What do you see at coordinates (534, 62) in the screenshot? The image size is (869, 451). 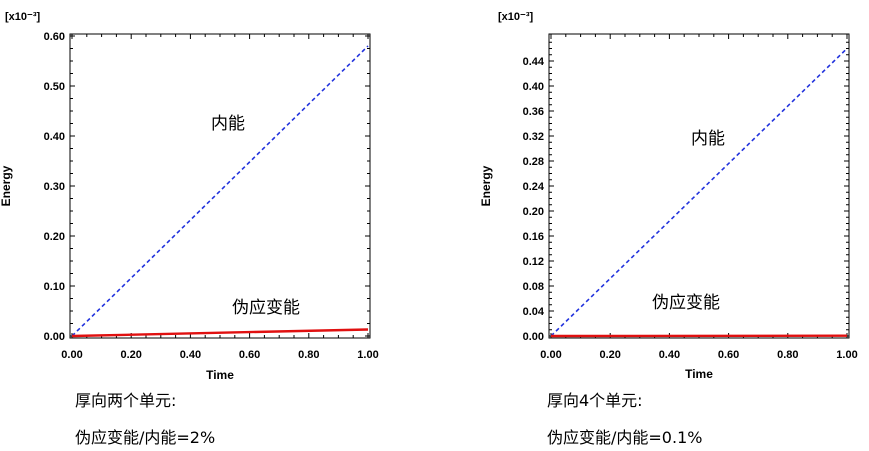 I see `y-tick-label: 0.44` at bounding box center [534, 62].